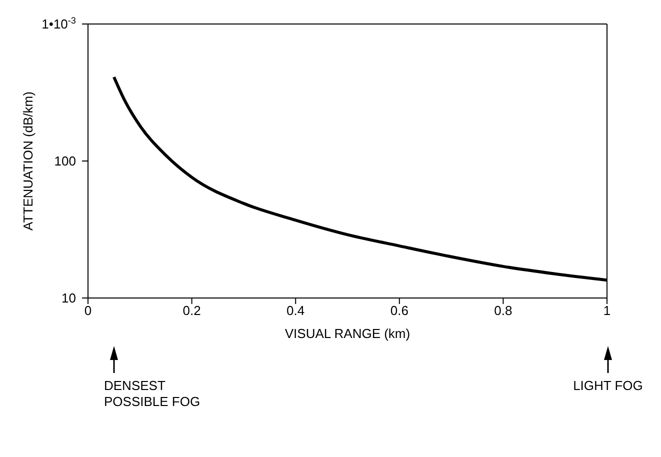  What do you see at coordinates (65, 161) in the screenshot?
I see `y-tick-label: 100` at bounding box center [65, 161].